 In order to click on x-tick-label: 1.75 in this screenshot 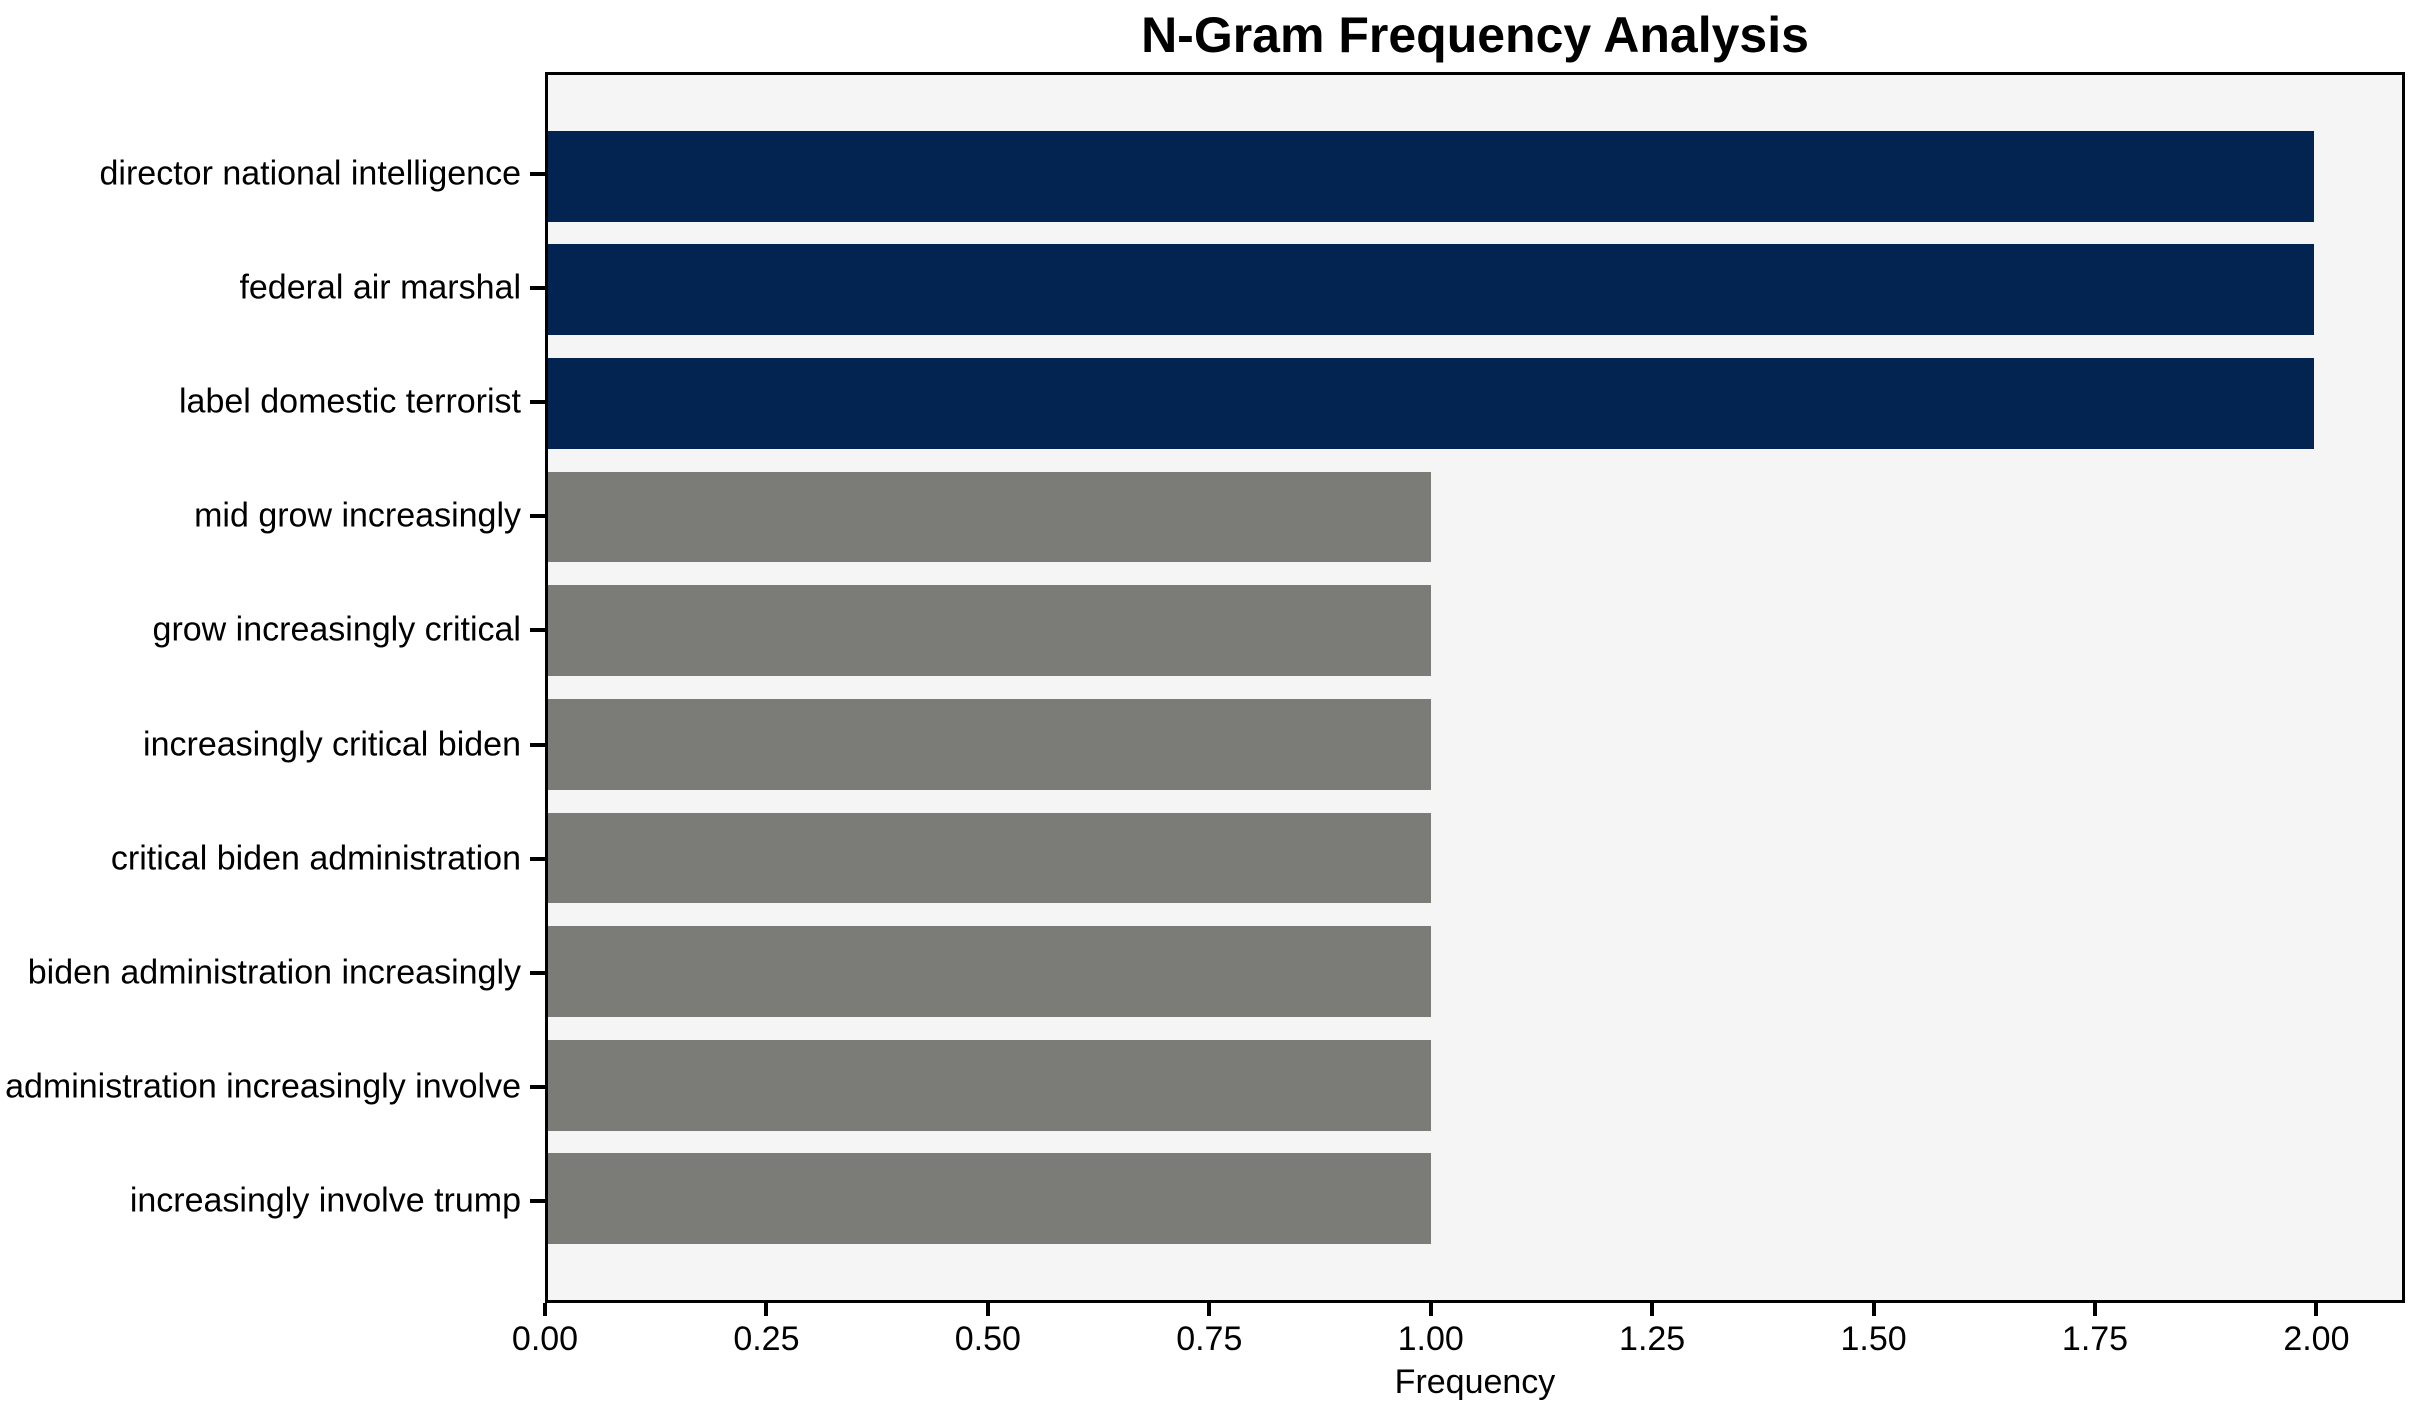, I will do `click(2095, 1339)`.